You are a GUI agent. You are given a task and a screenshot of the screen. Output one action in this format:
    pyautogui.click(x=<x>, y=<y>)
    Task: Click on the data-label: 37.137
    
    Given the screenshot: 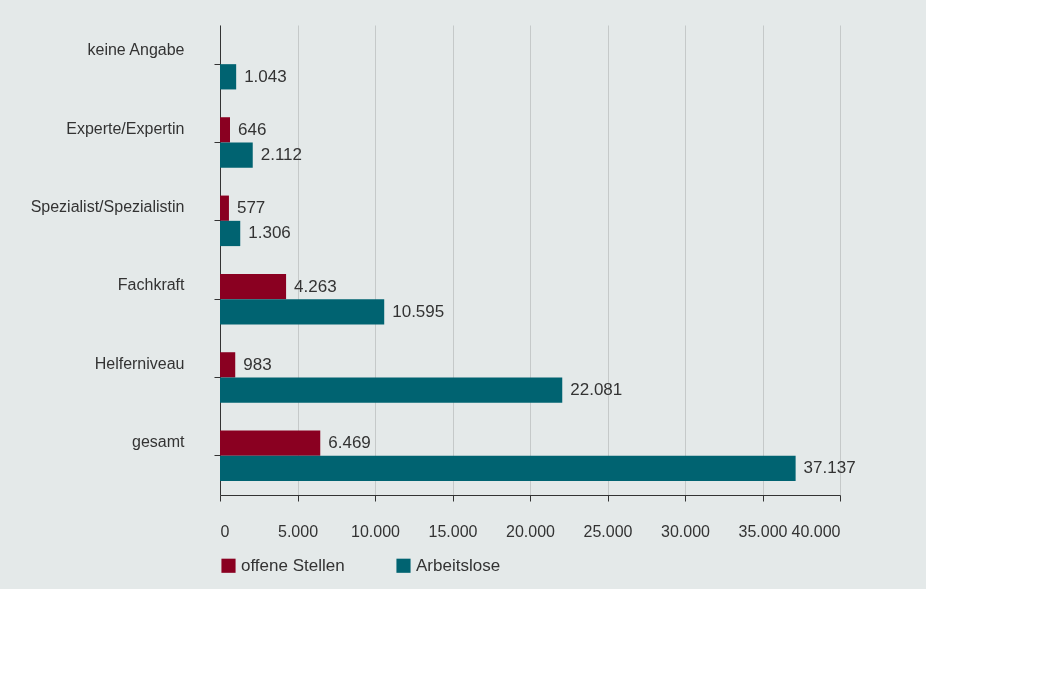 What is the action you would take?
    pyautogui.click(x=829, y=468)
    